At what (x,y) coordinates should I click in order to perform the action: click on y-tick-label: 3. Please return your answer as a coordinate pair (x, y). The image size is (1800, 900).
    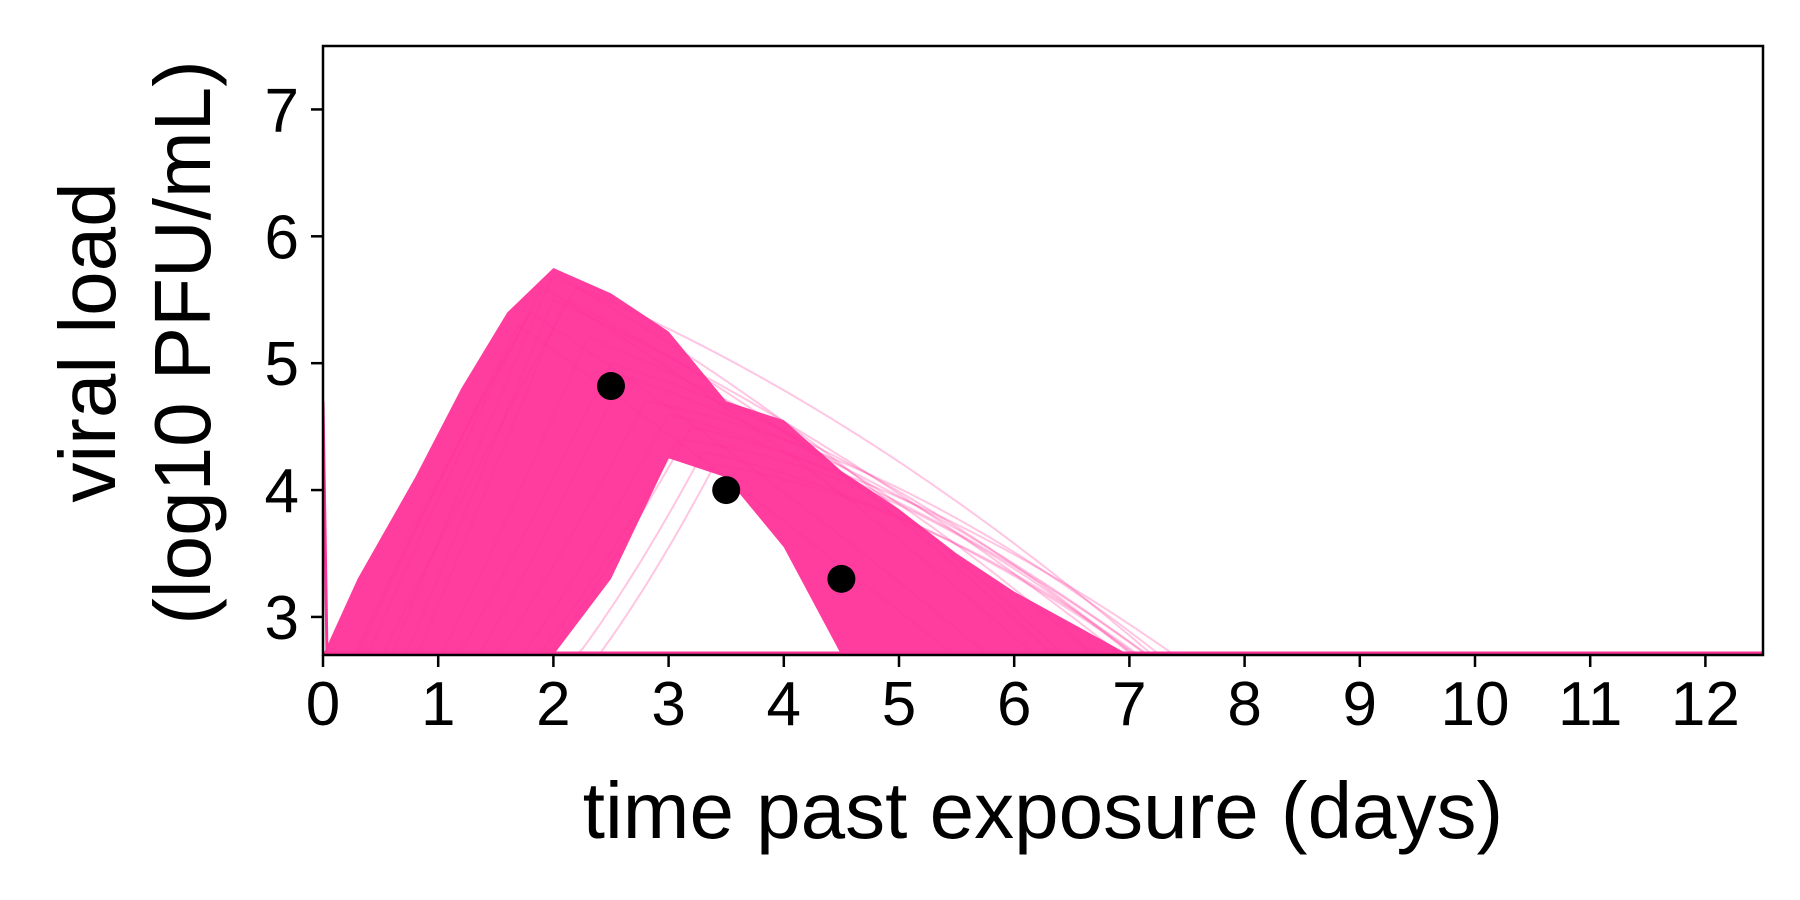
    Looking at the image, I should click on (282, 618).